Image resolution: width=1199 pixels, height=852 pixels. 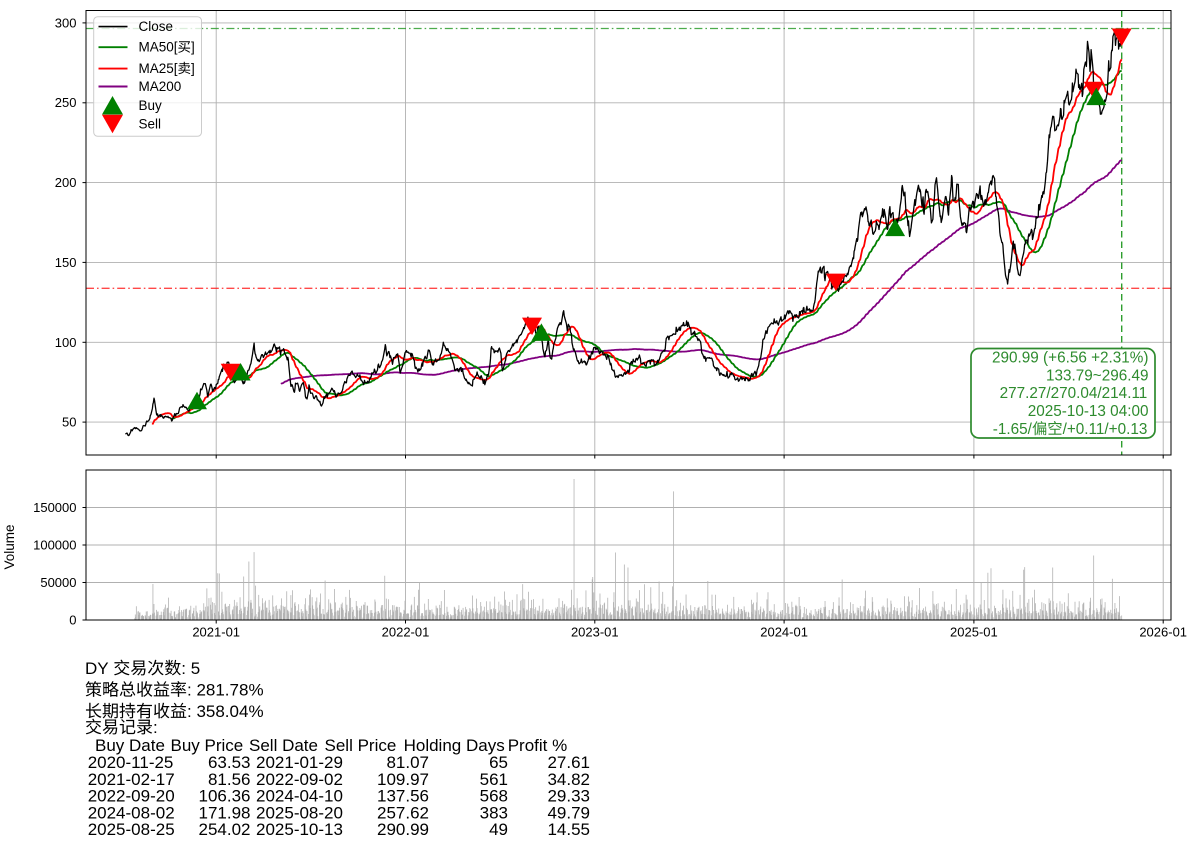 I want to click on svg-text: Close, so click(x=156, y=26).